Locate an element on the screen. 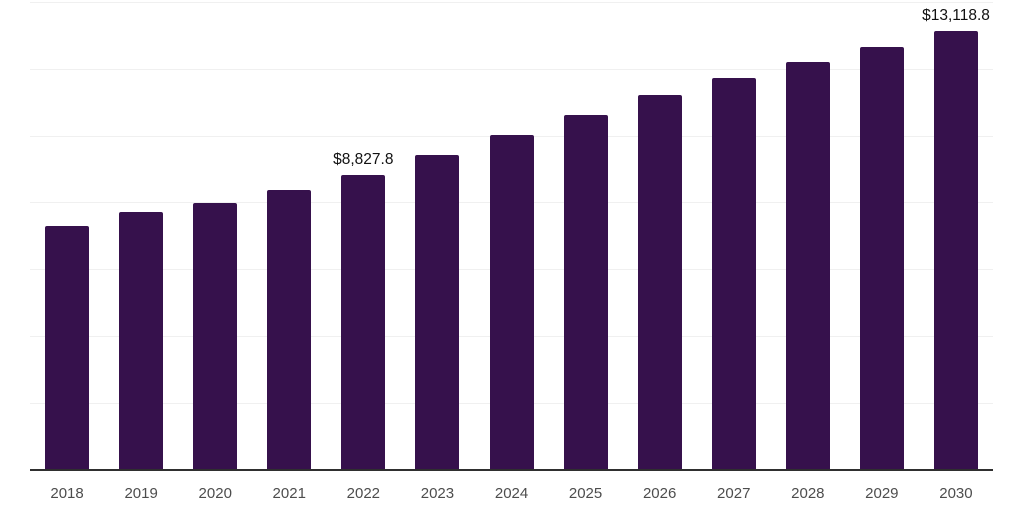 This screenshot has width=1024, height=512. data-label-2022: $8,827.8 is located at coordinates (363, 159).